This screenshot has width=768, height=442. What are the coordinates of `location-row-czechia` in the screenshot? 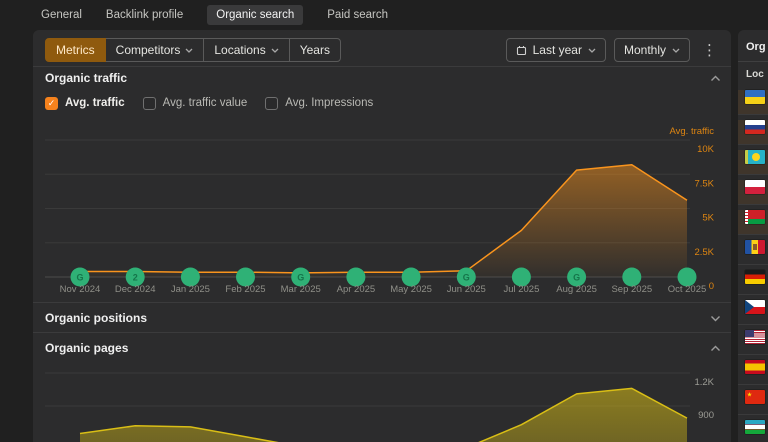 It's located at (753, 312).